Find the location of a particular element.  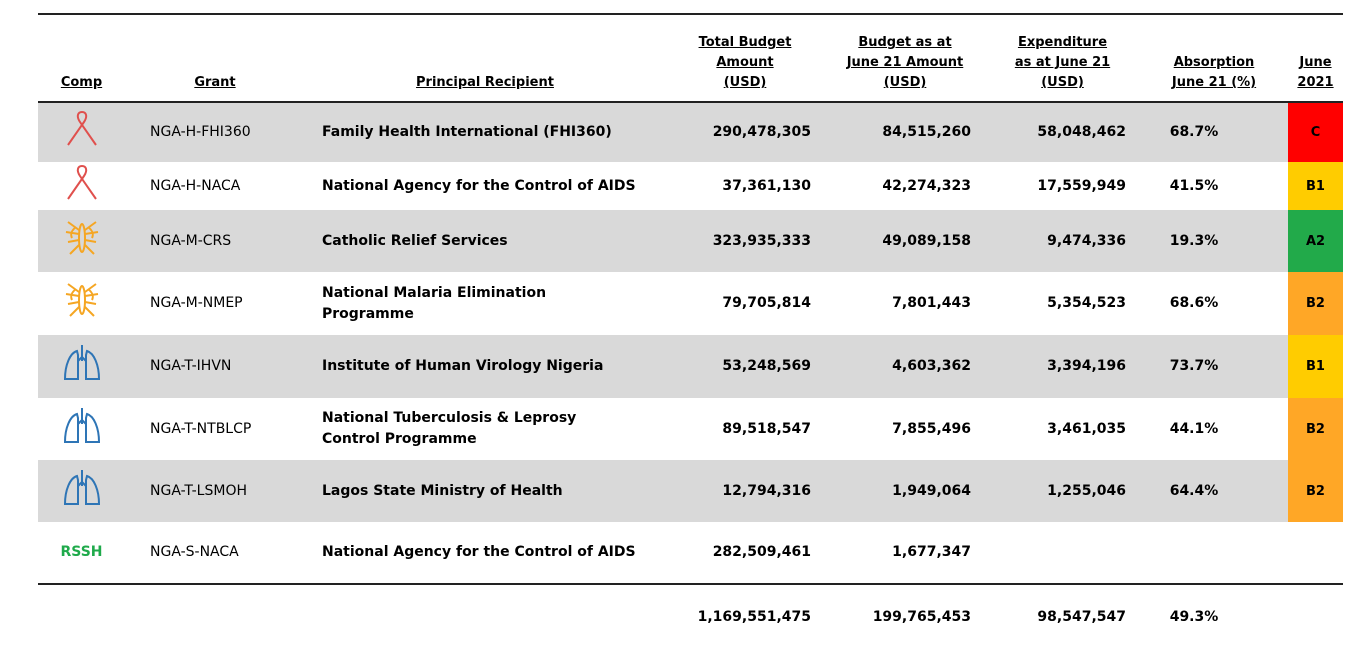

total-budget: 199,765,453 is located at coordinates (905, 616).